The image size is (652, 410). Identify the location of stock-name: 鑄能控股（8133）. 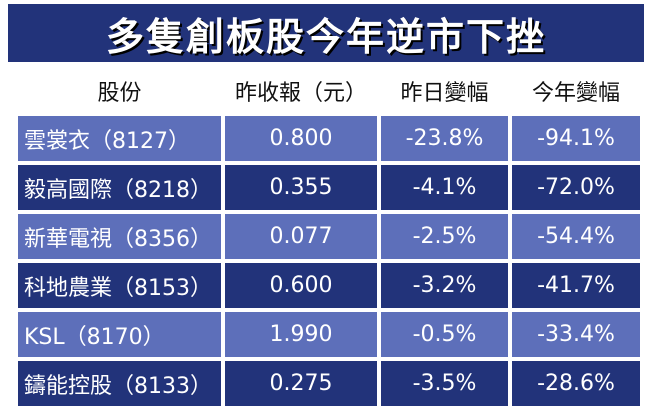
(119, 383).